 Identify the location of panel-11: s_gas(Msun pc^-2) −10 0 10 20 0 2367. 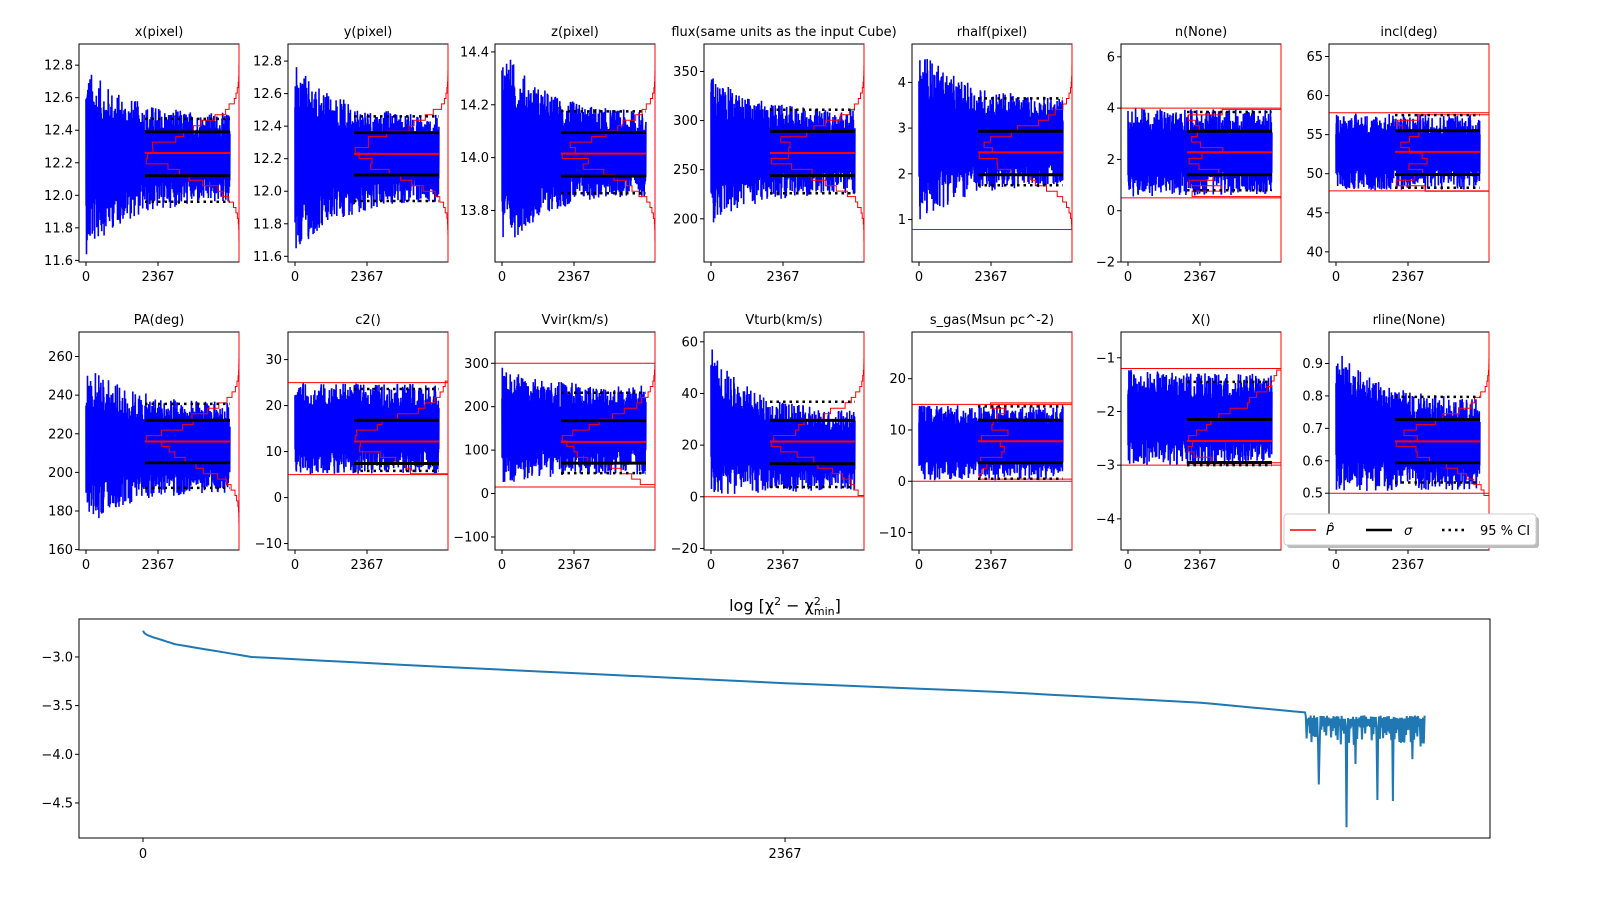
(976, 443).